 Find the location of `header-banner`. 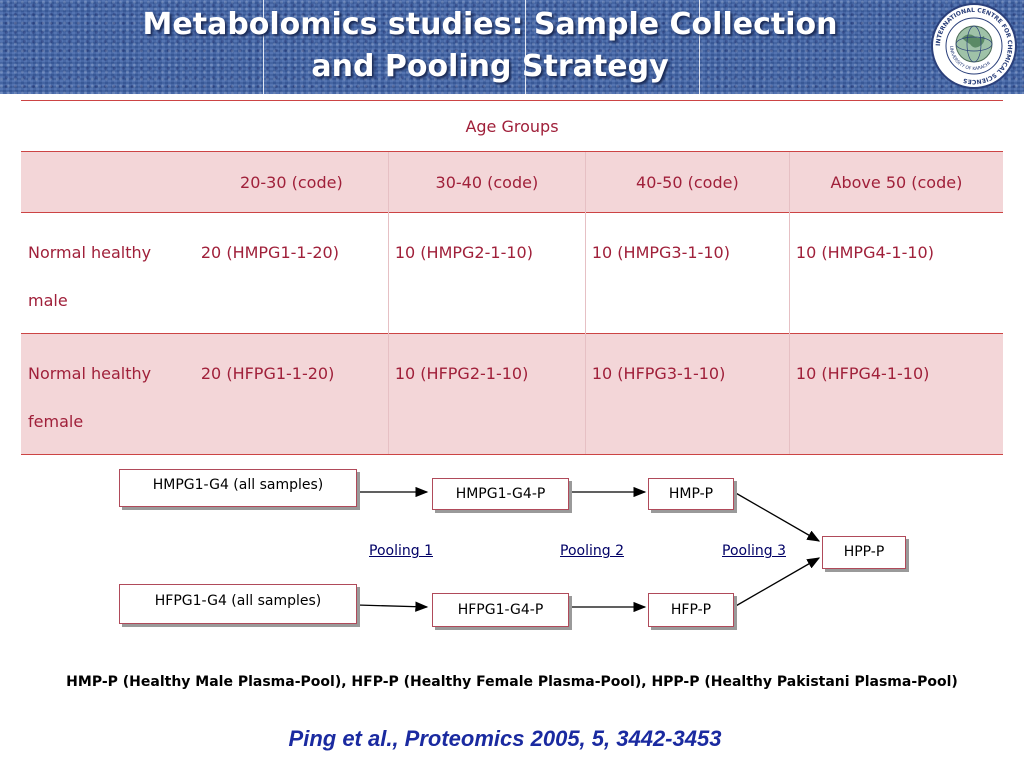

header-banner is located at coordinates (512, 47).